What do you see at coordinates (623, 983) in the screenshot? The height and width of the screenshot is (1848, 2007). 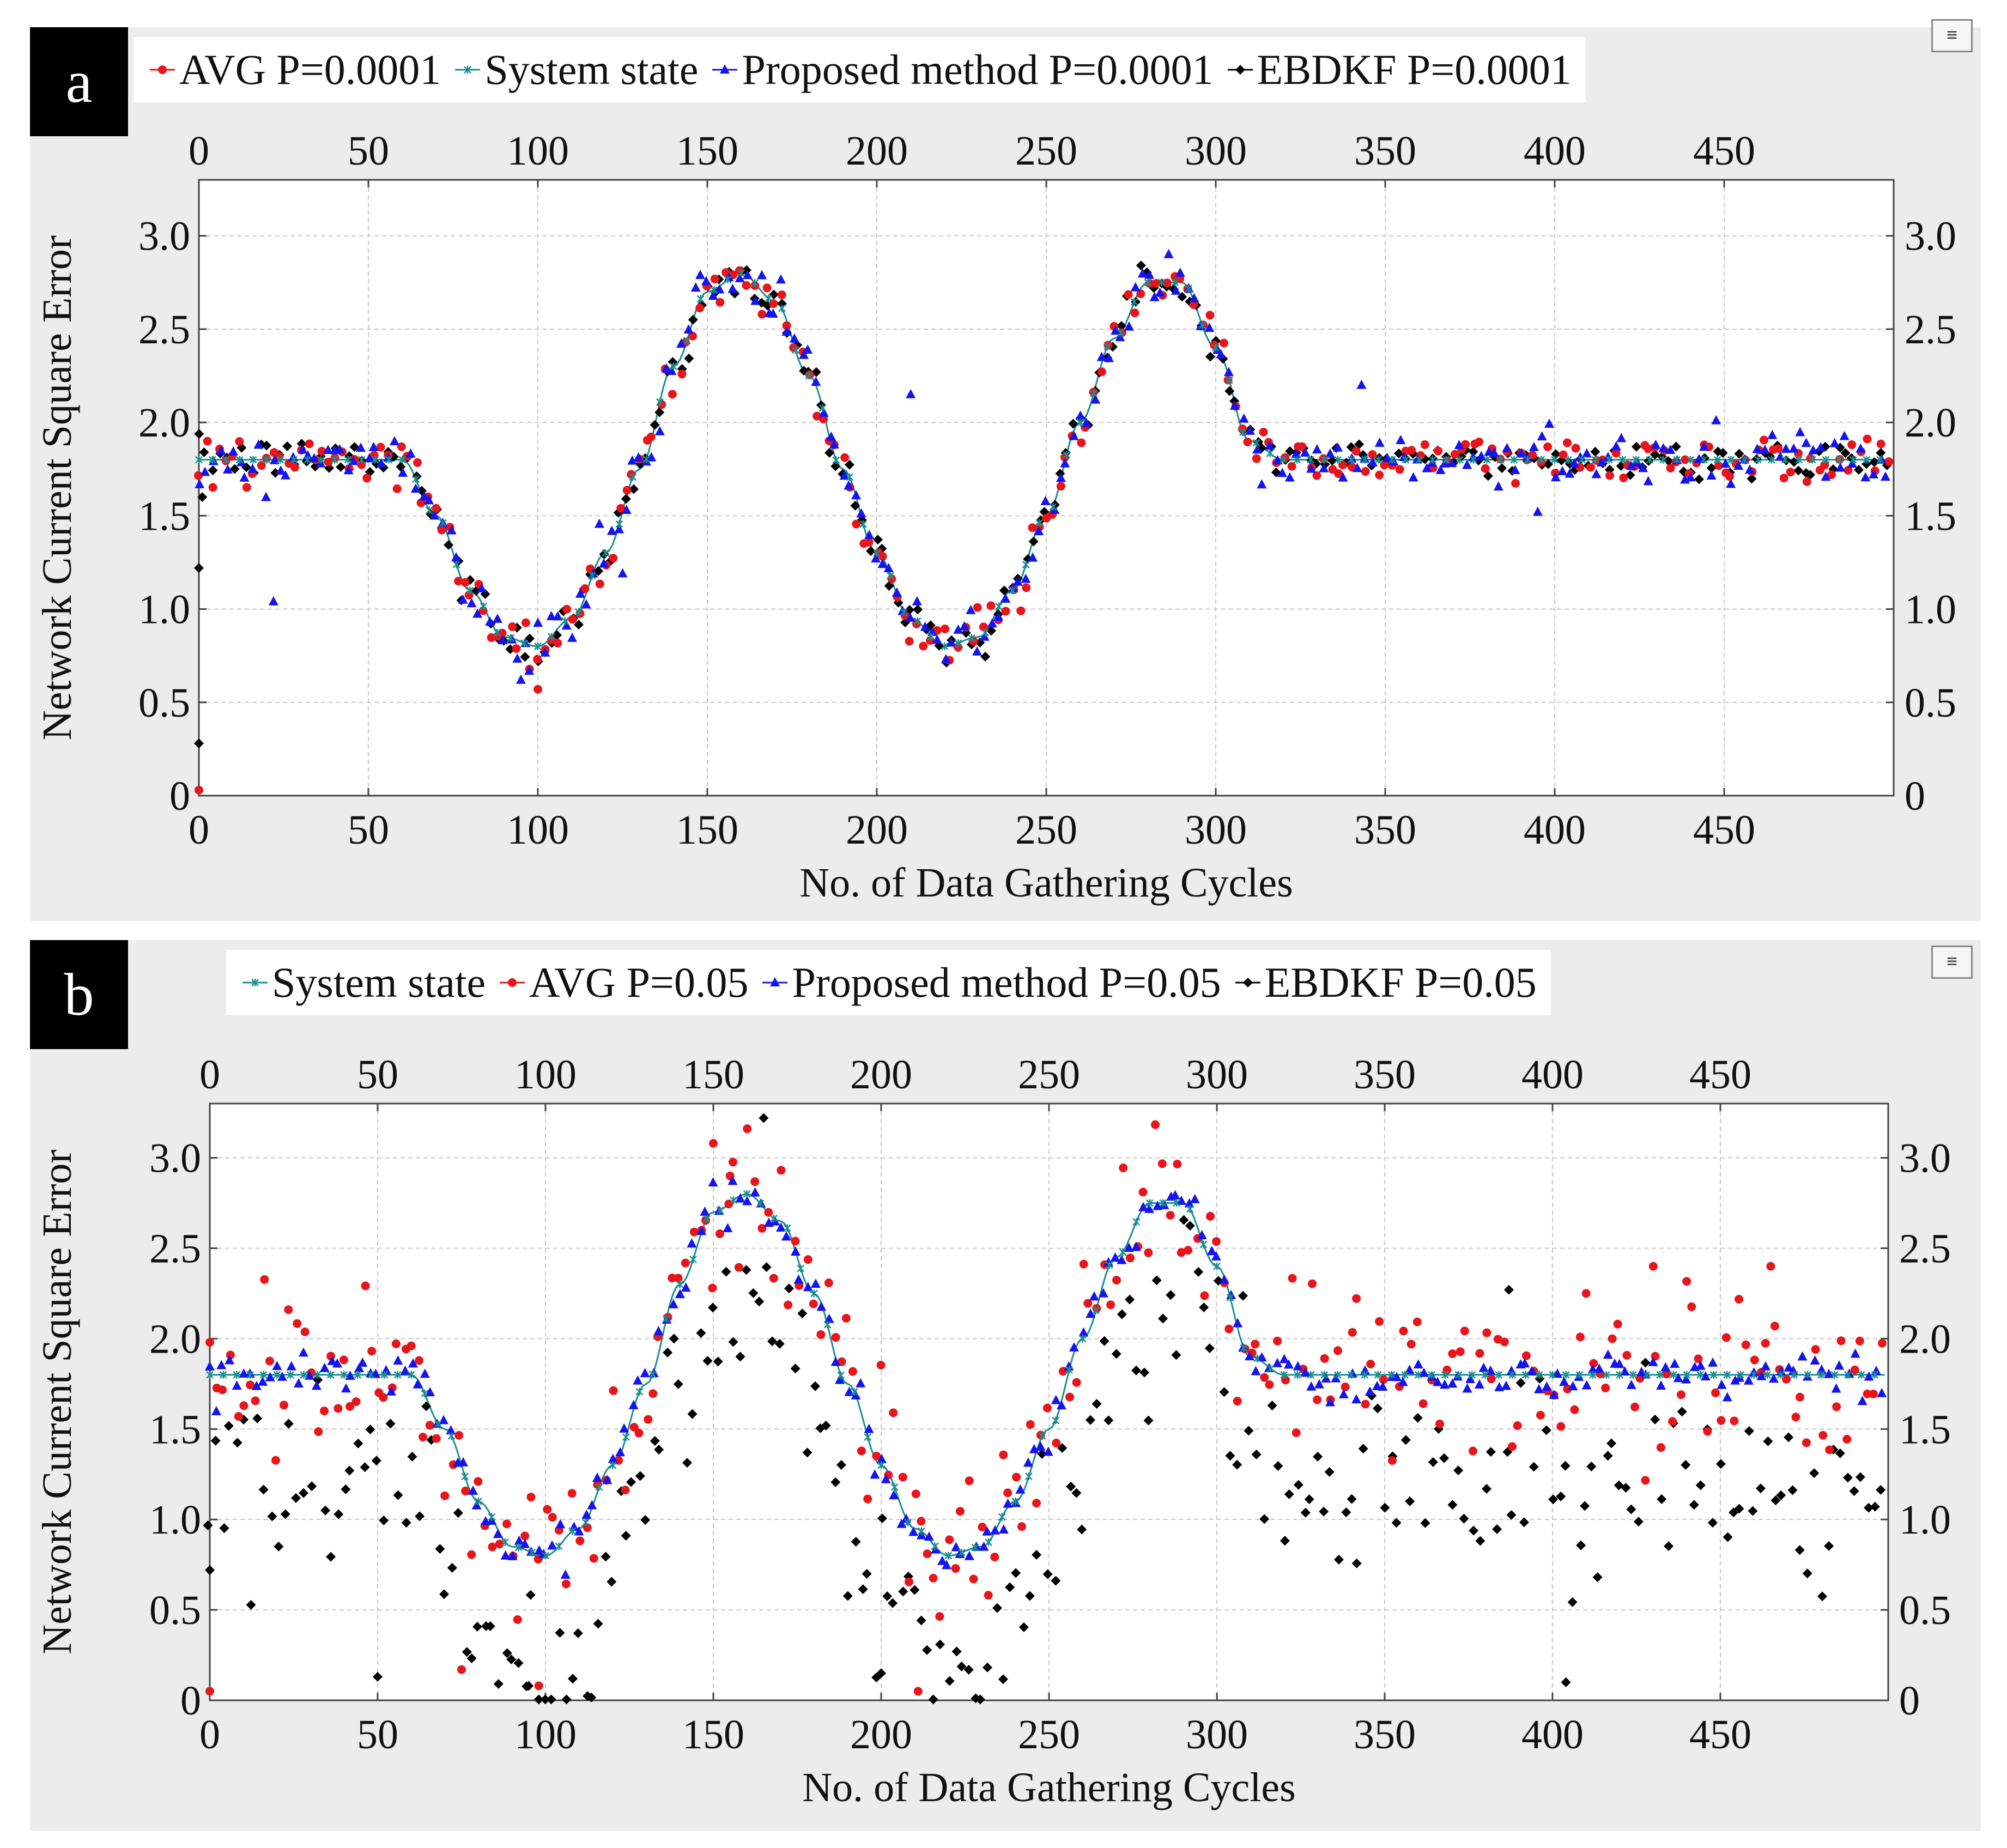 I see `legend-item-avg: AVG P=0.05` at bounding box center [623, 983].